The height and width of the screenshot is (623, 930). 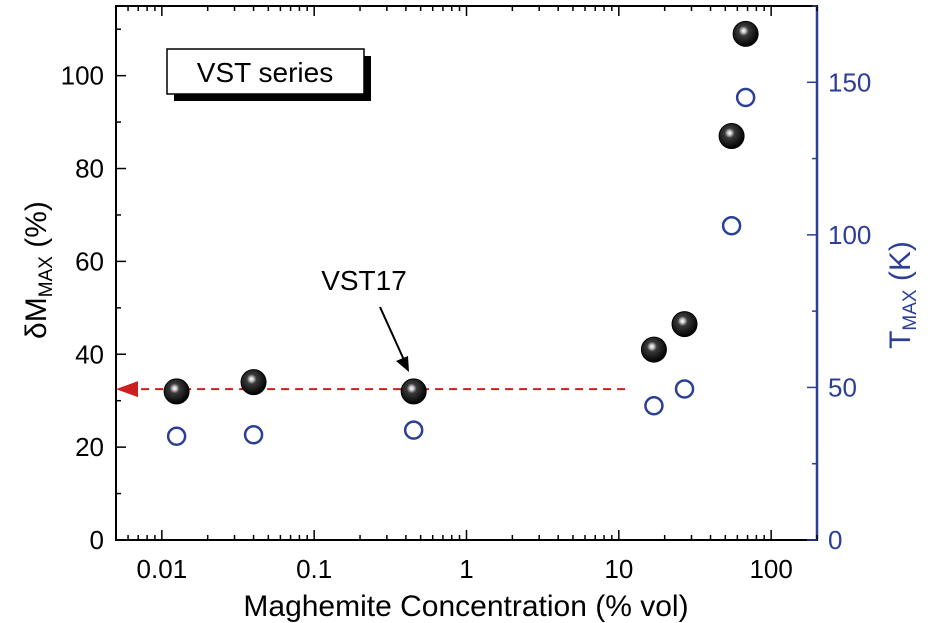 I want to click on annotation-label: VST17, so click(x=364, y=280).